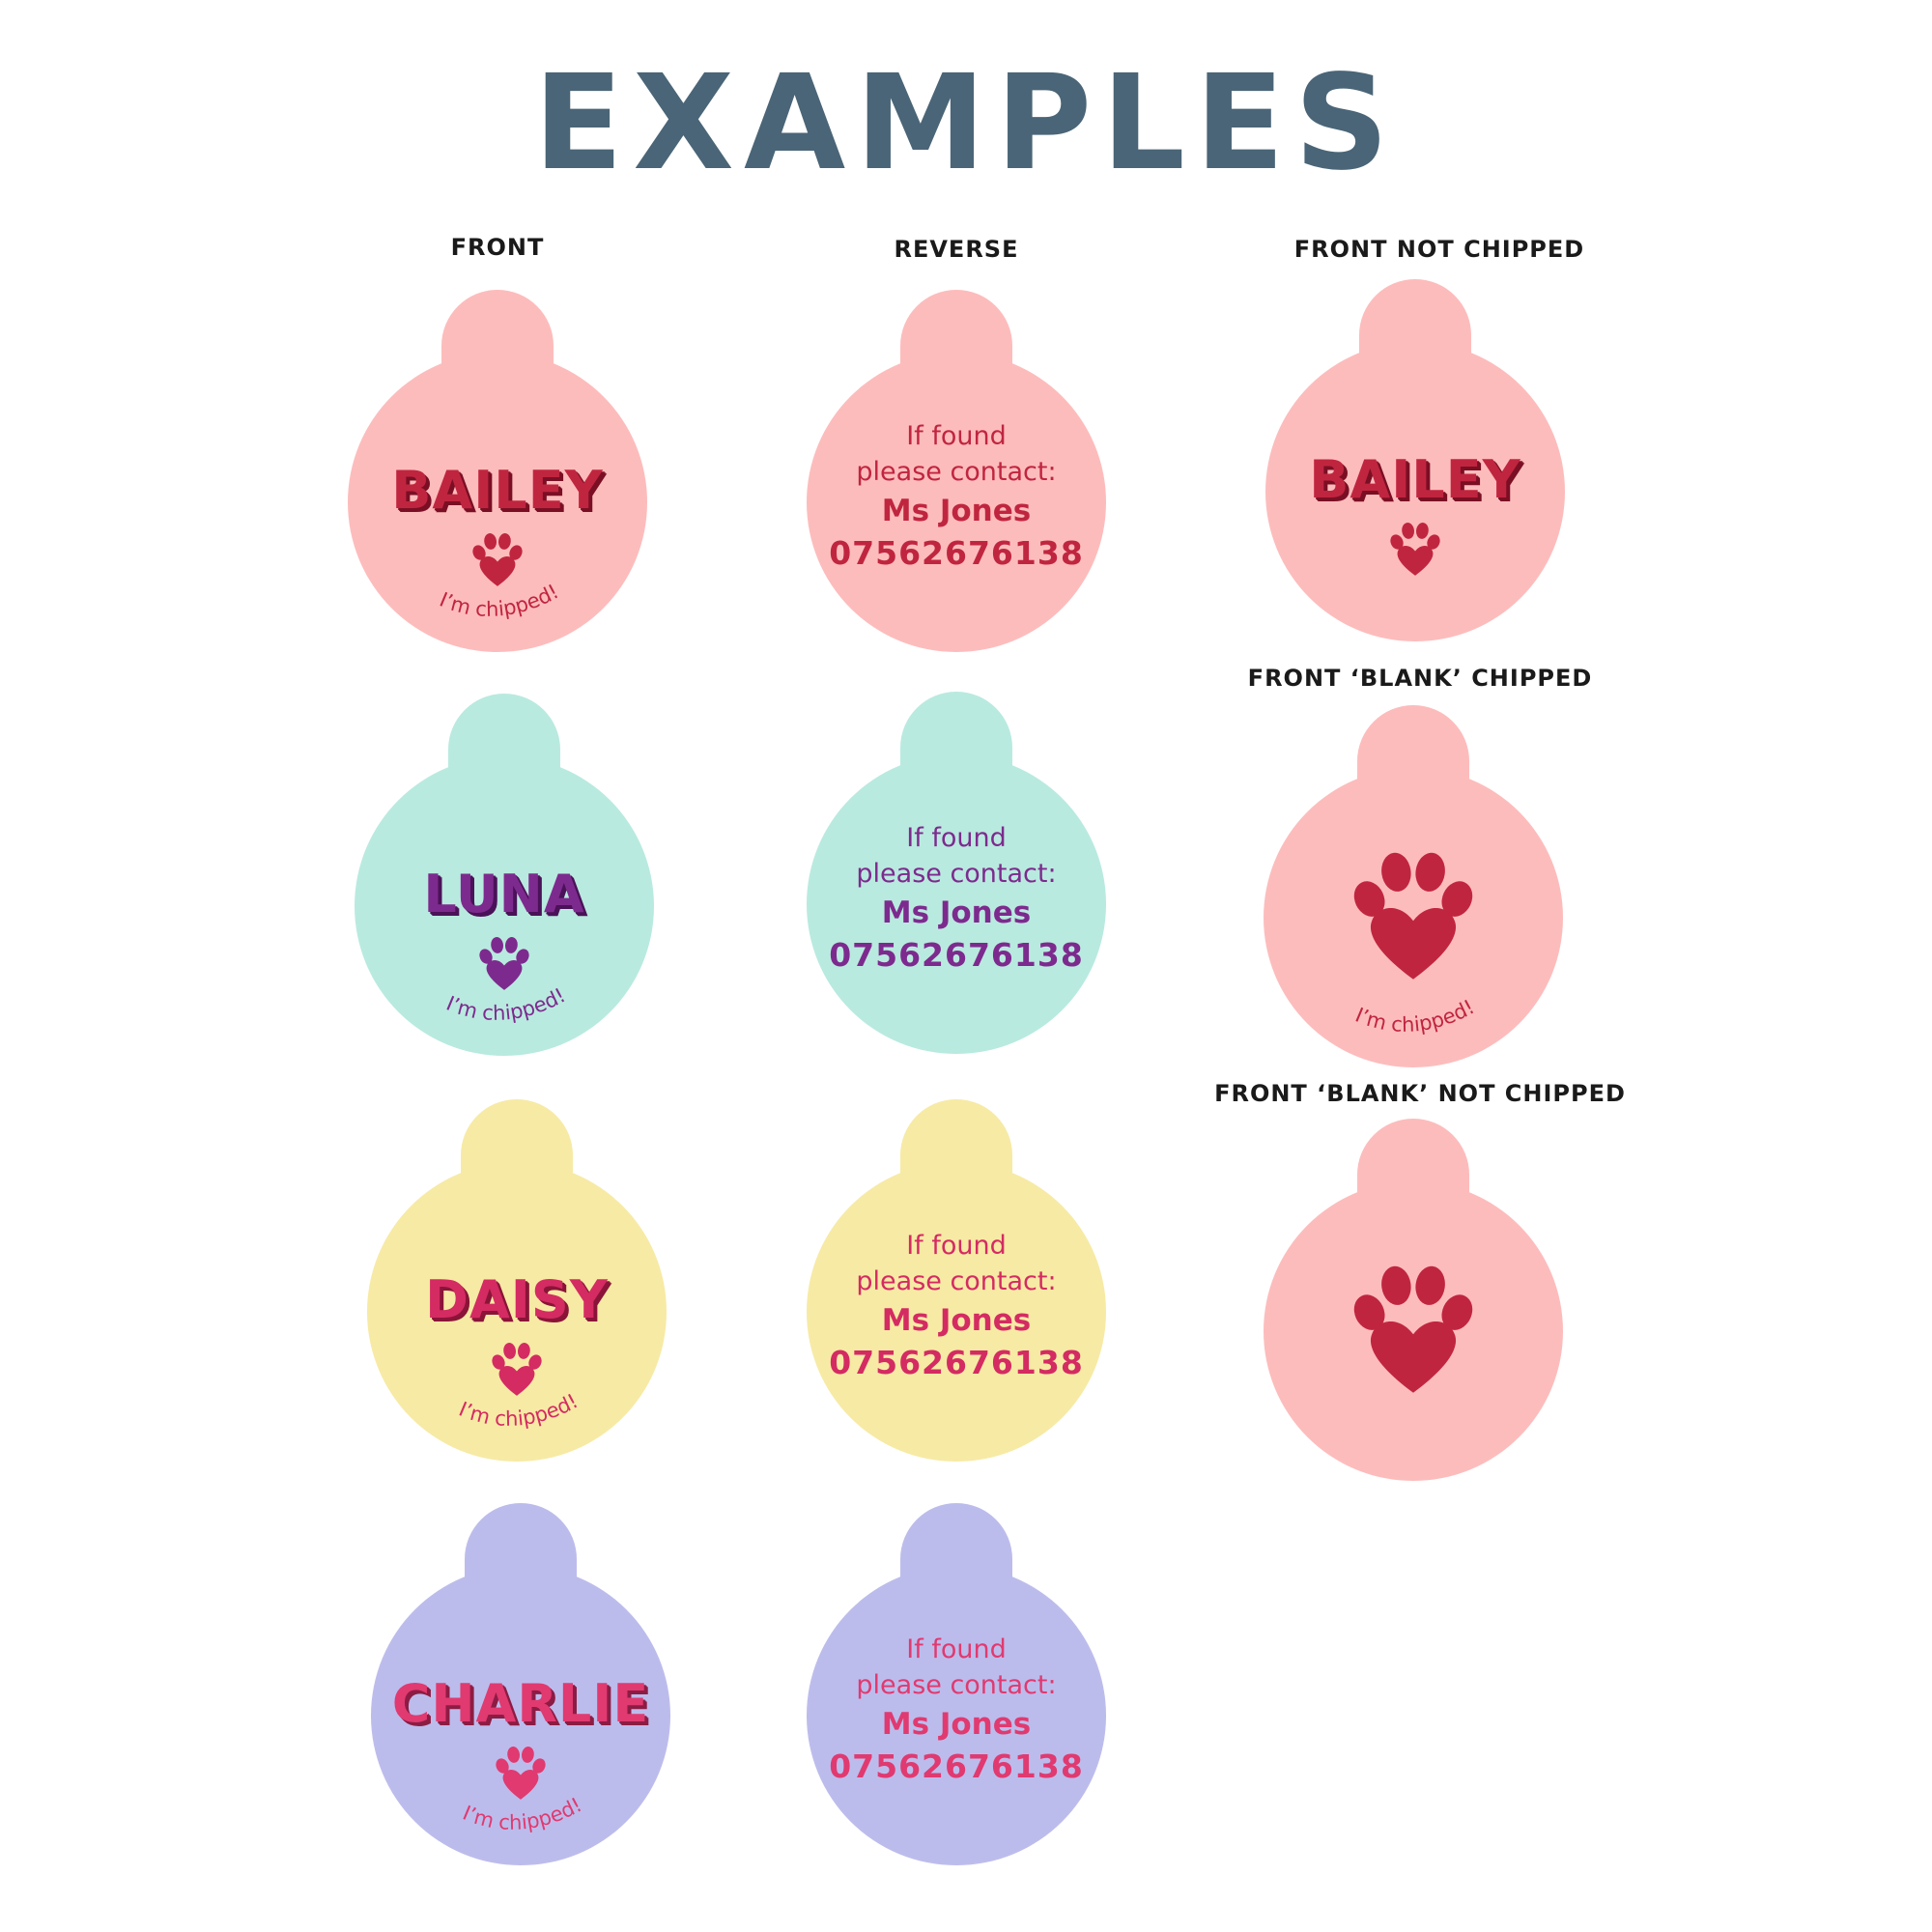  I want to click on front-tag-daisy: DAISY I’m chipped!, so click(517, 1280).